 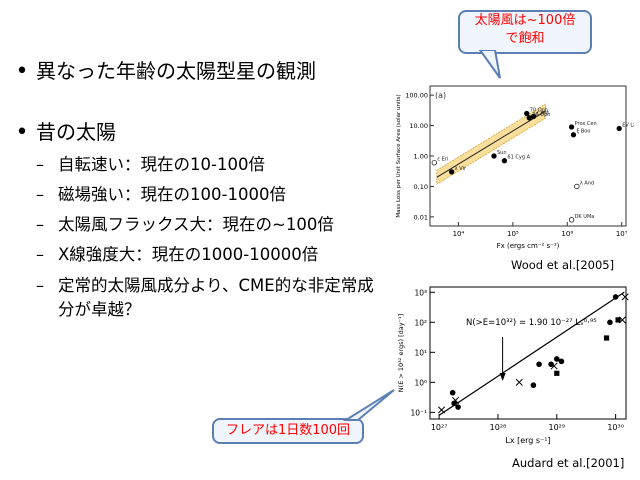 I want to click on panel-label: (a), so click(x=440, y=95).